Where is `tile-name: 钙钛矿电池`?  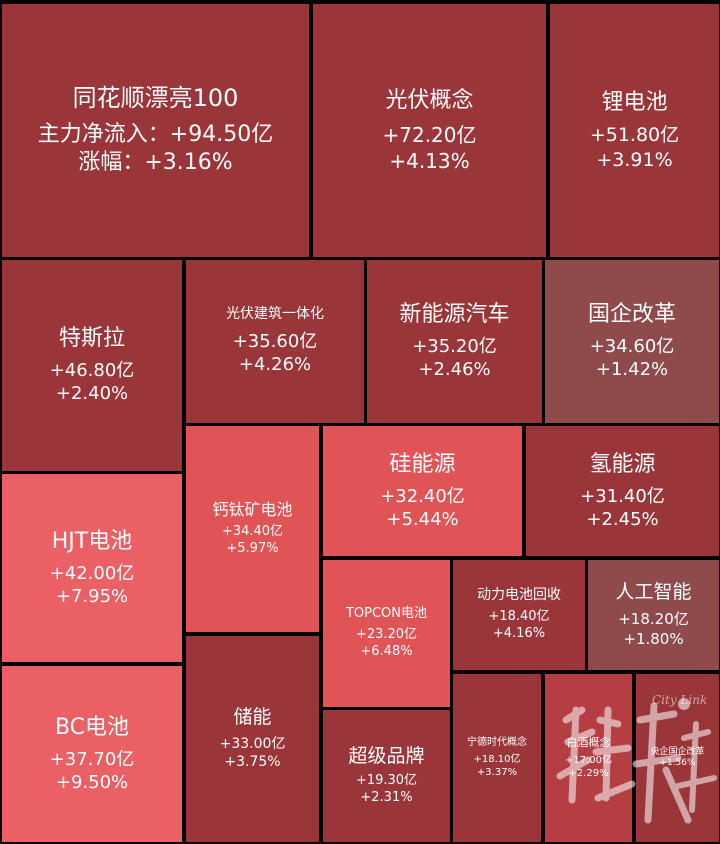
tile-name: 钙钛矿电池 is located at coordinates (252, 509).